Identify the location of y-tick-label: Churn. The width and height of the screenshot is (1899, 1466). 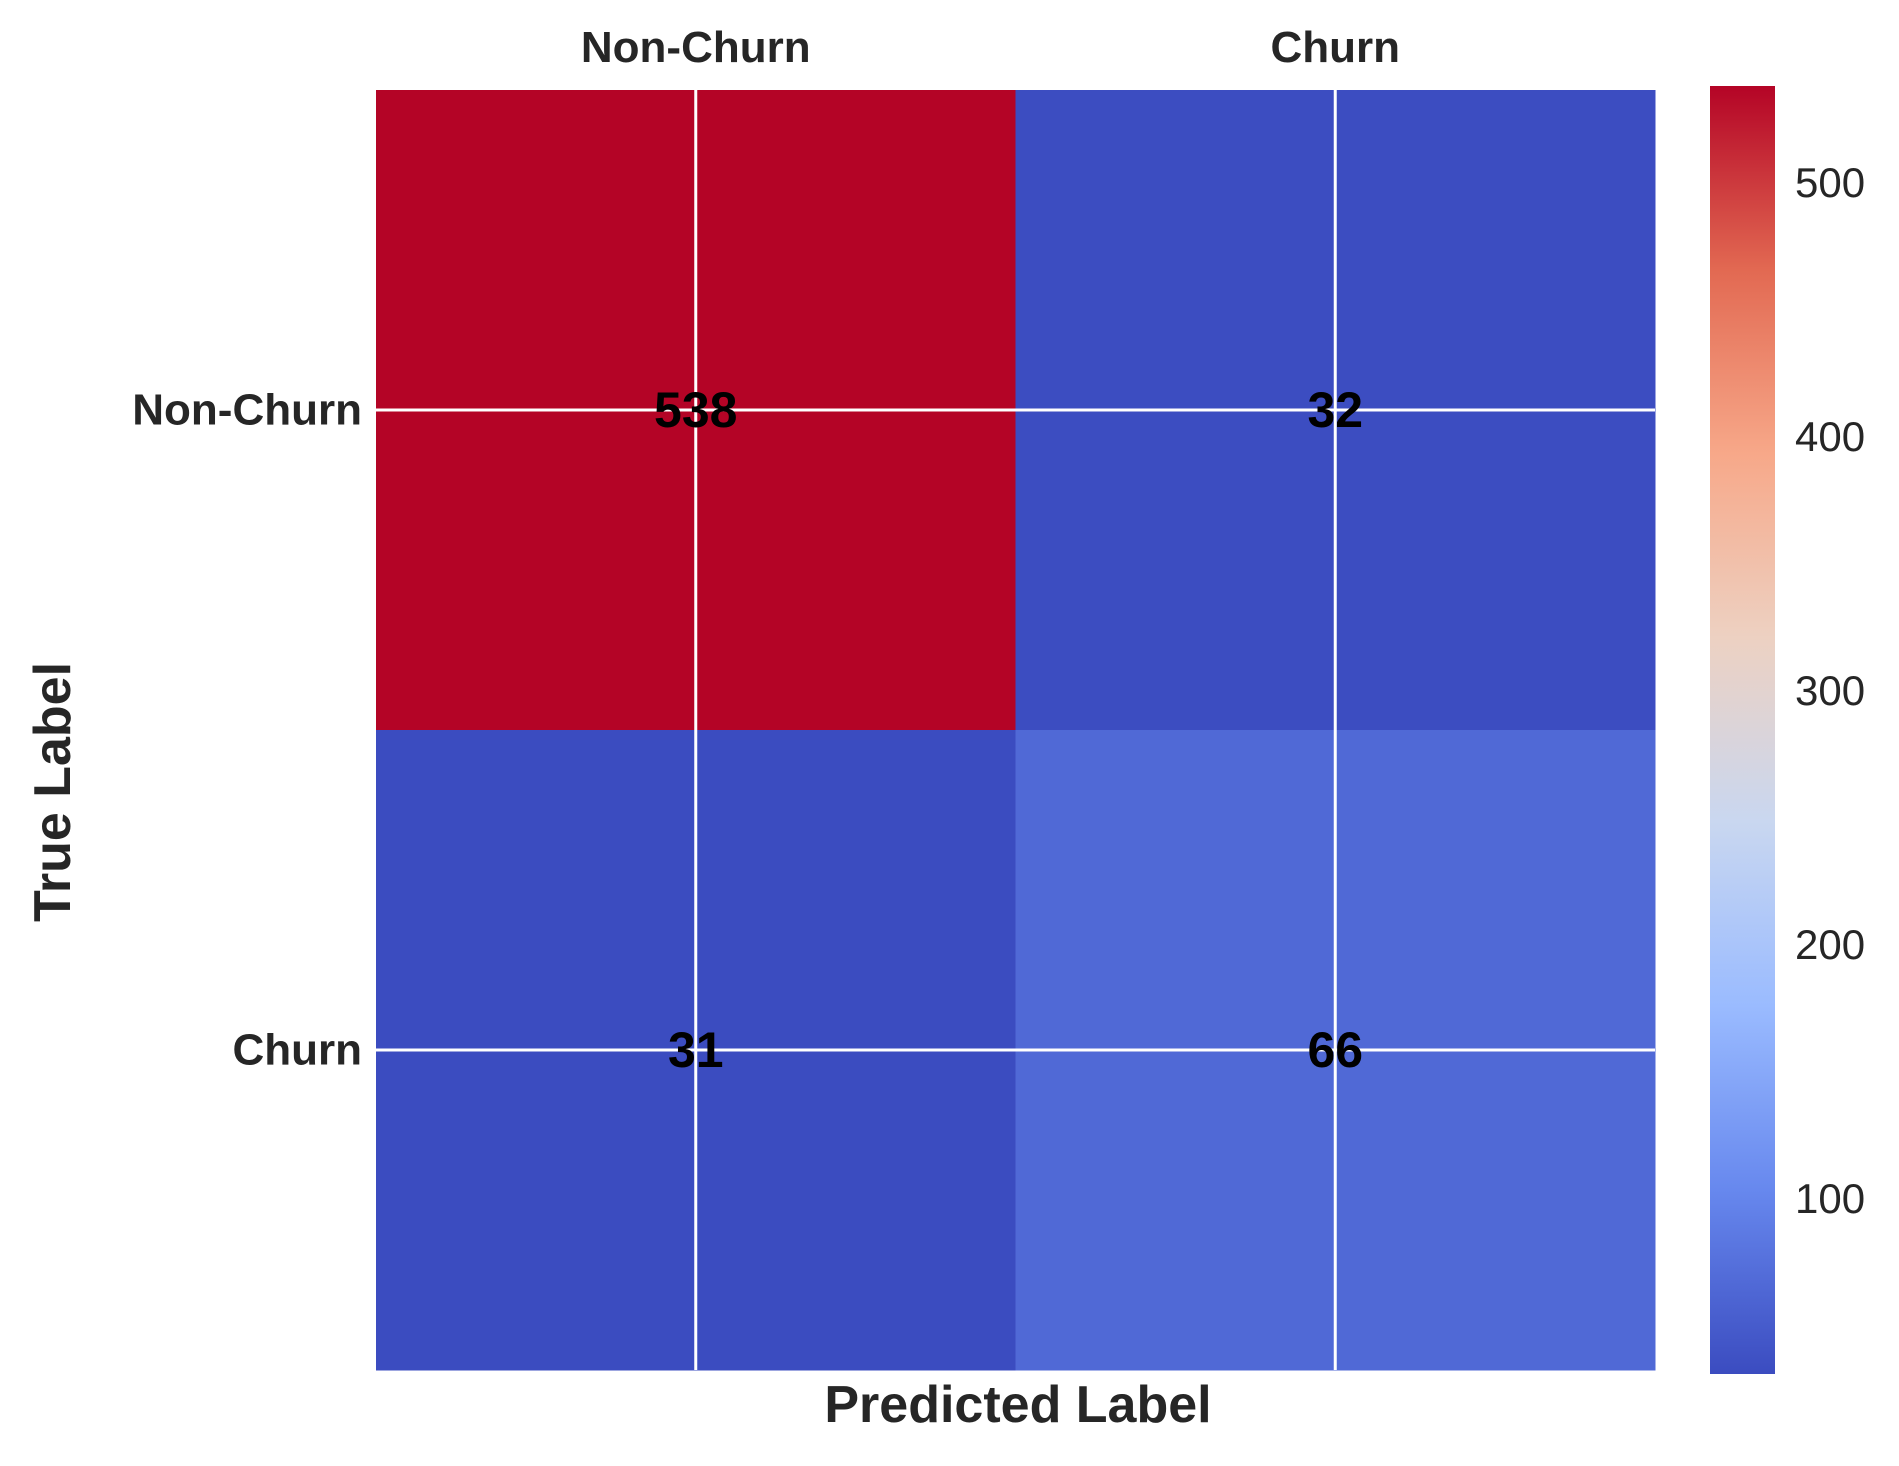
(297, 1050).